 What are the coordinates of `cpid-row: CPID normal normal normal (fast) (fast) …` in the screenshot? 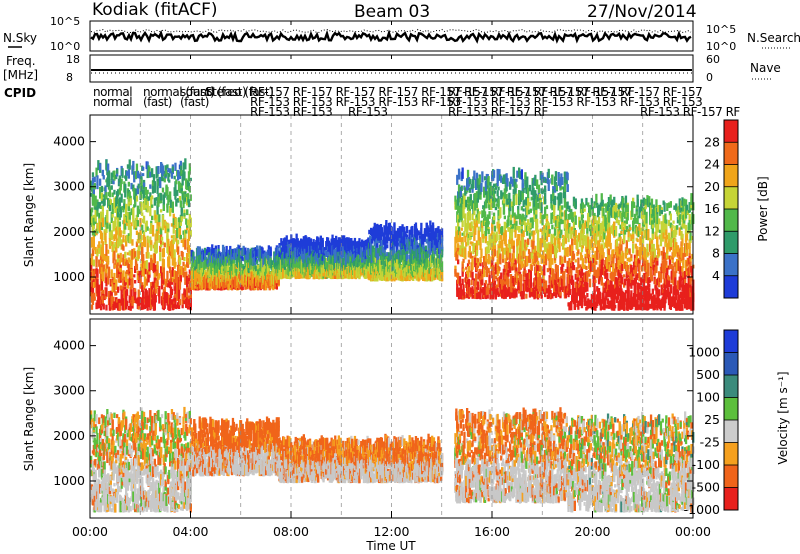 It's located at (372, 102).